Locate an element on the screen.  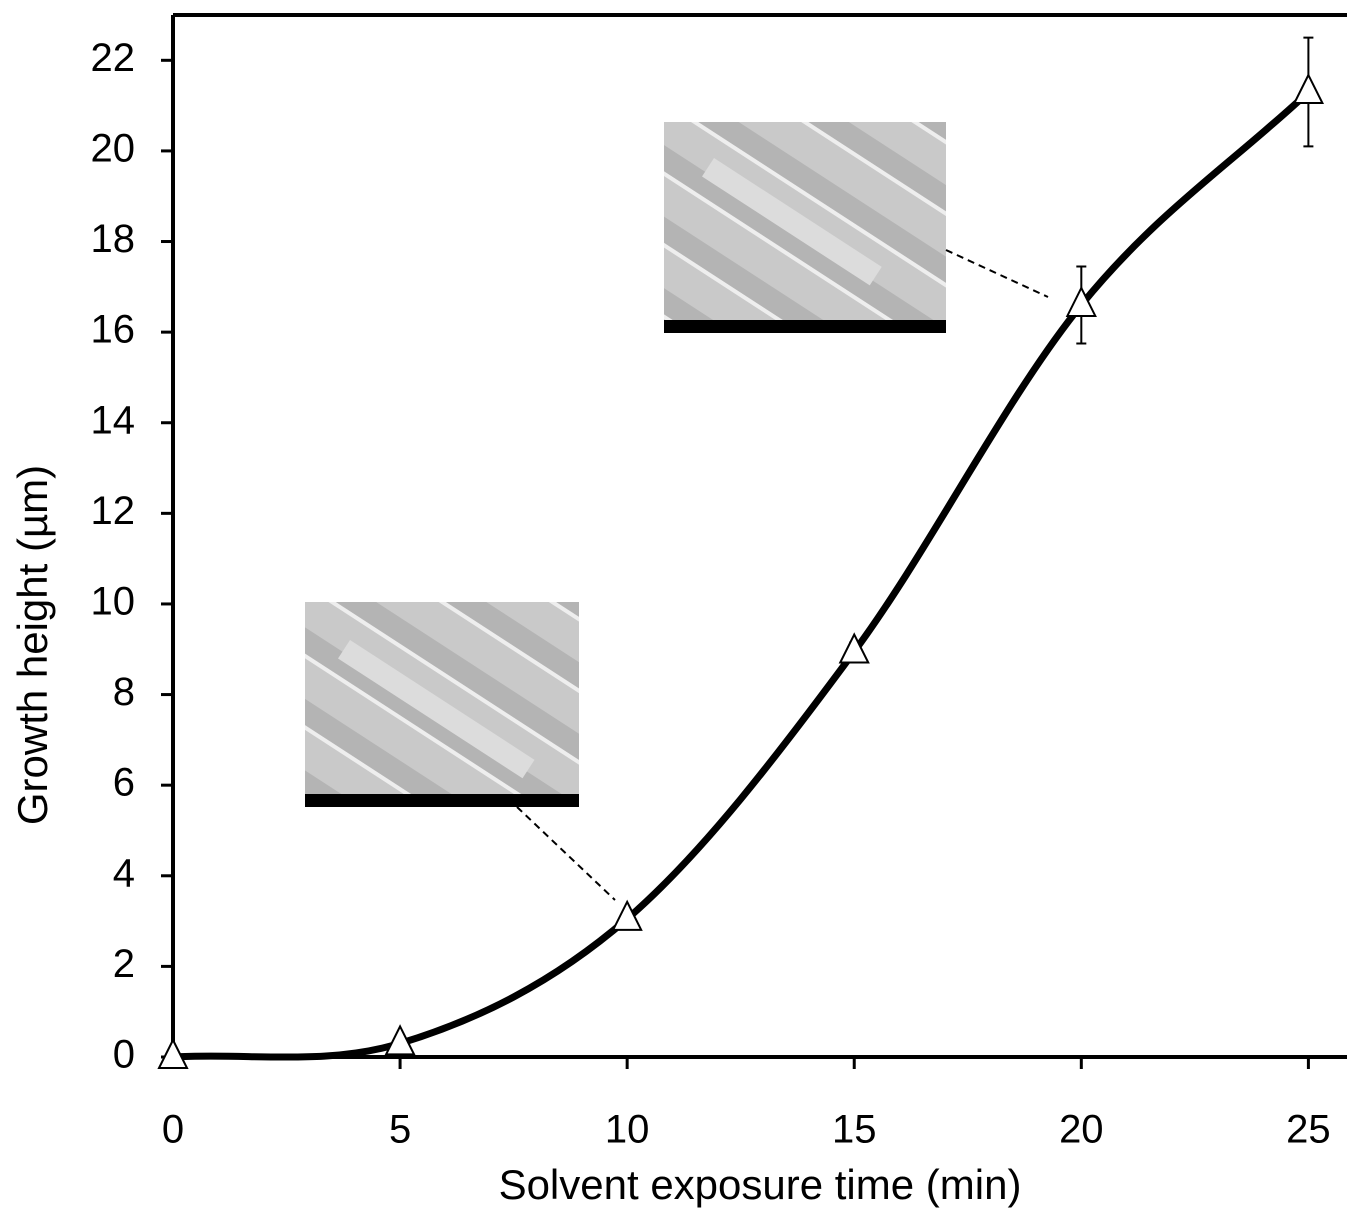
y-tick-label: 0 is located at coordinates (124, 1055).